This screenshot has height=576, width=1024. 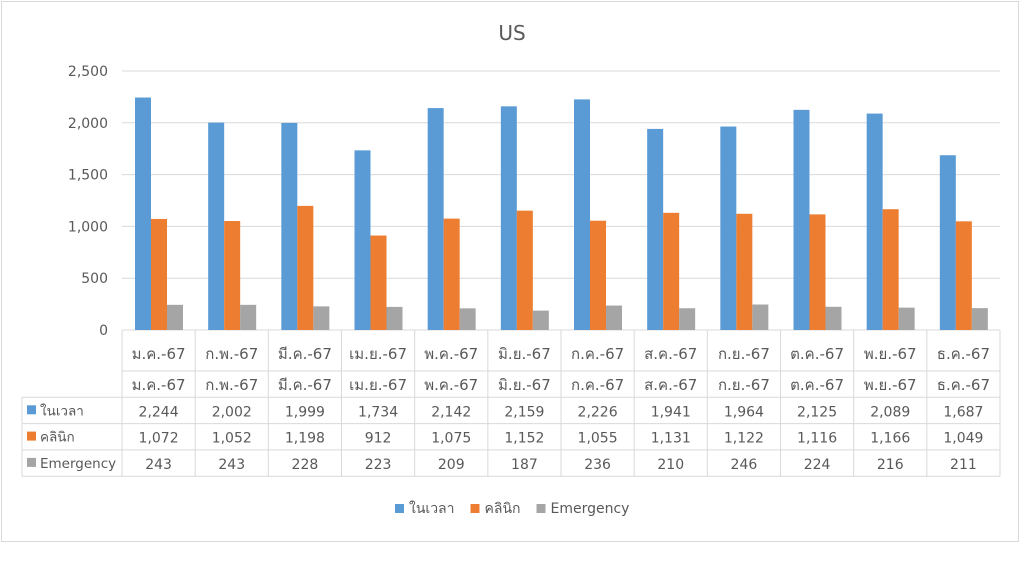 What do you see at coordinates (432, 508) in the screenshot?
I see `legend-label: ในเวลา` at bounding box center [432, 508].